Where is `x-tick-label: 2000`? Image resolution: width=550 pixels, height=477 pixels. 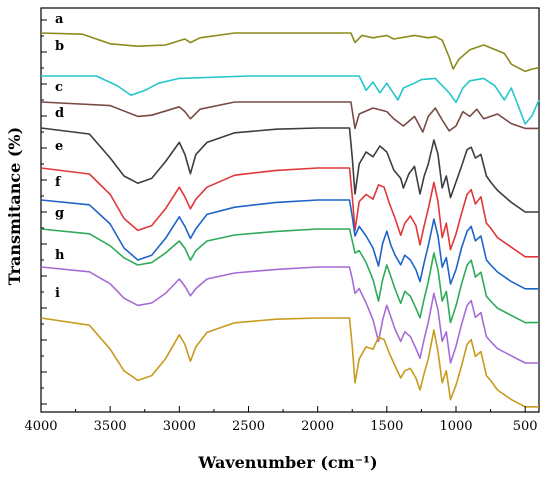 x-tick-label: 2000 is located at coordinates (317, 426).